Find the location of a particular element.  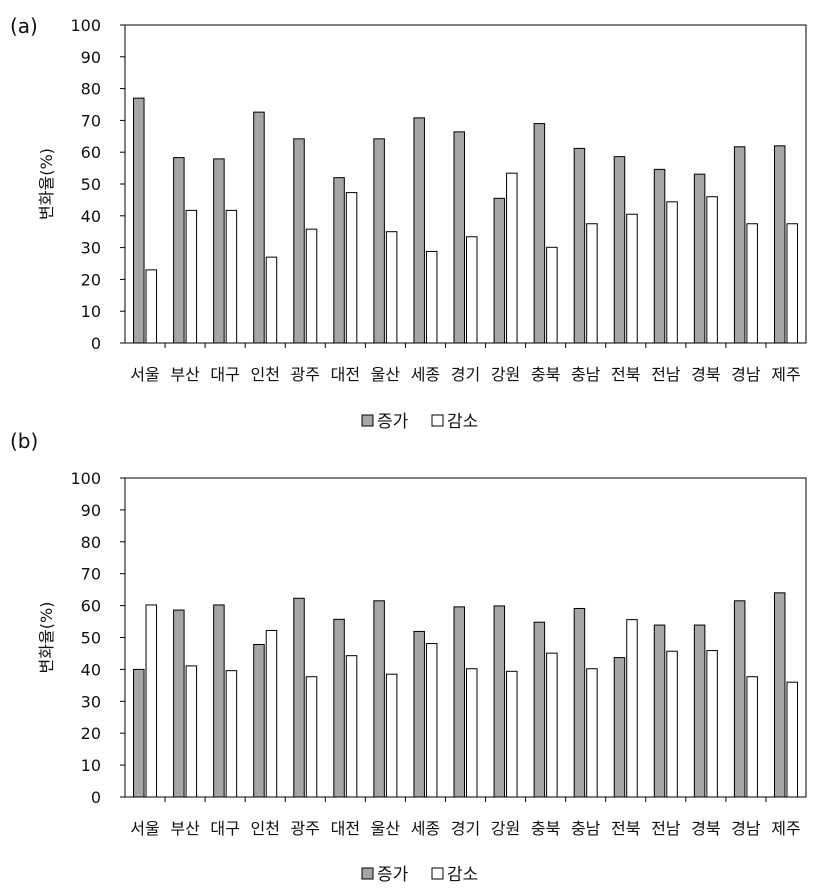

y-tick-label: 50 is located at coordinates (91, 184).